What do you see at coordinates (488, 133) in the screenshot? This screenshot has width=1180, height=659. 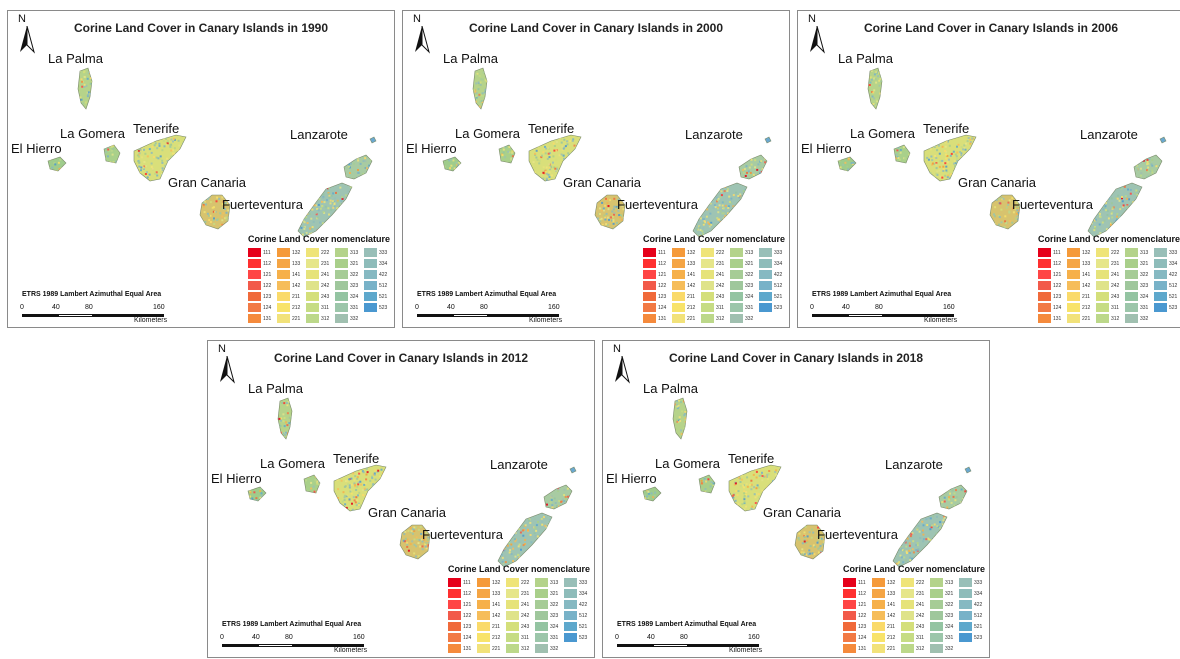 I see `label-la-gomera: La Gomera` at bounding box center [488, 133].